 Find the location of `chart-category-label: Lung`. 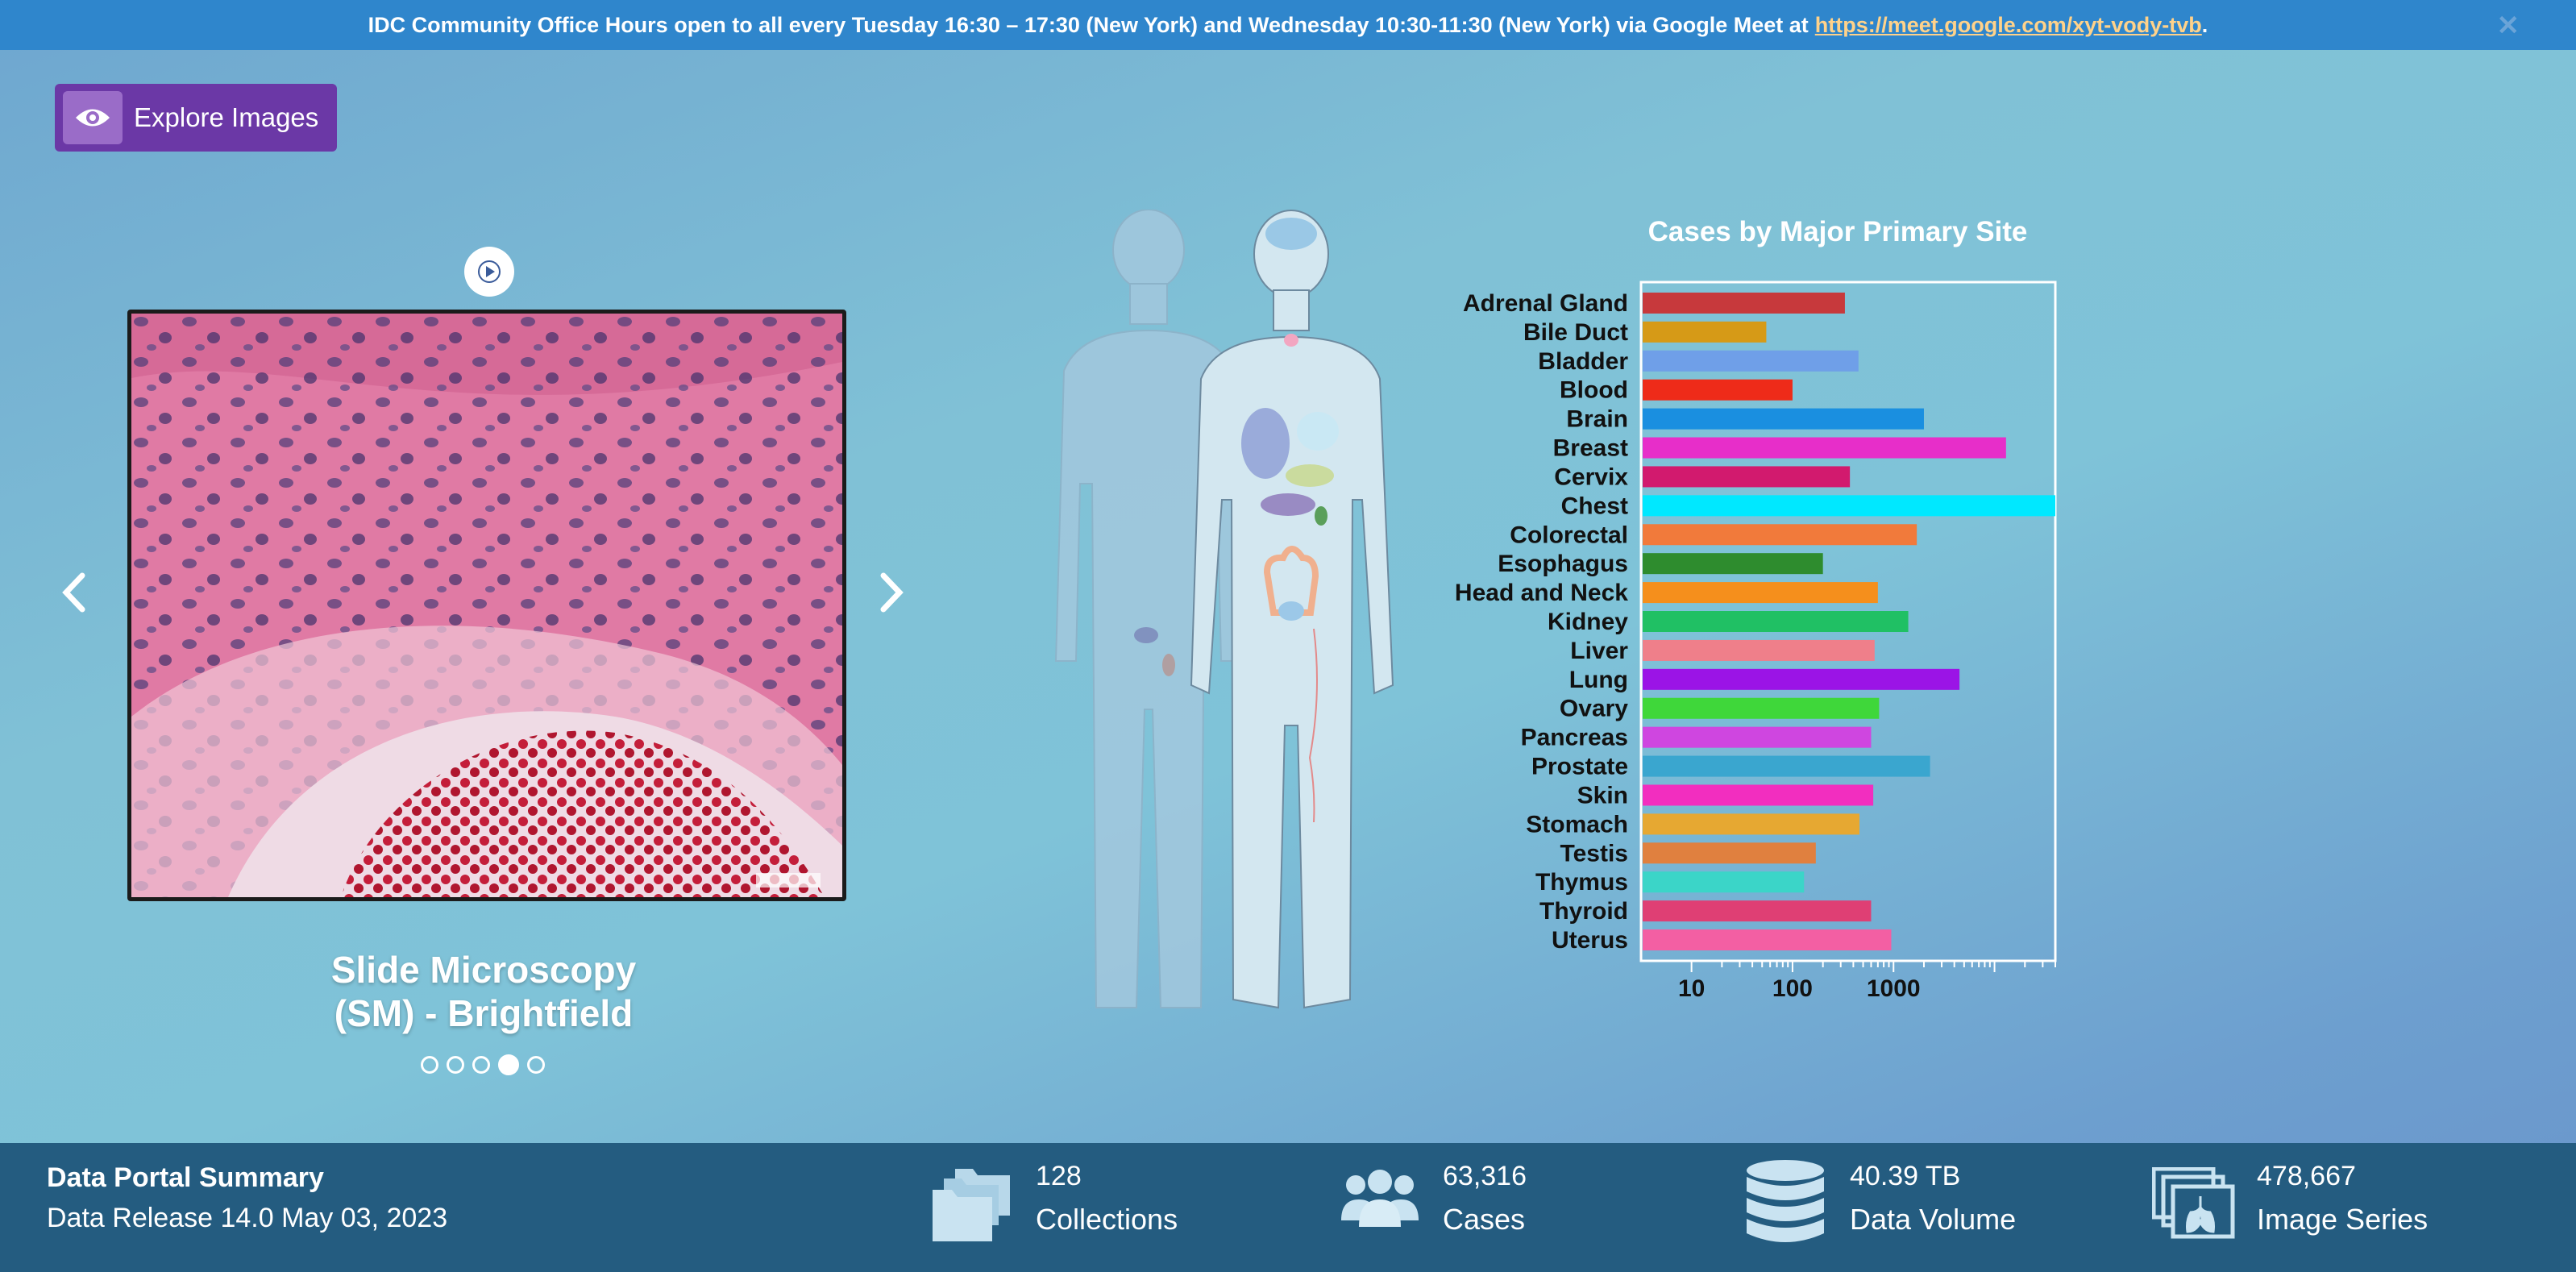

chart-category-label: Lung is located at coordinates (1598, 680).